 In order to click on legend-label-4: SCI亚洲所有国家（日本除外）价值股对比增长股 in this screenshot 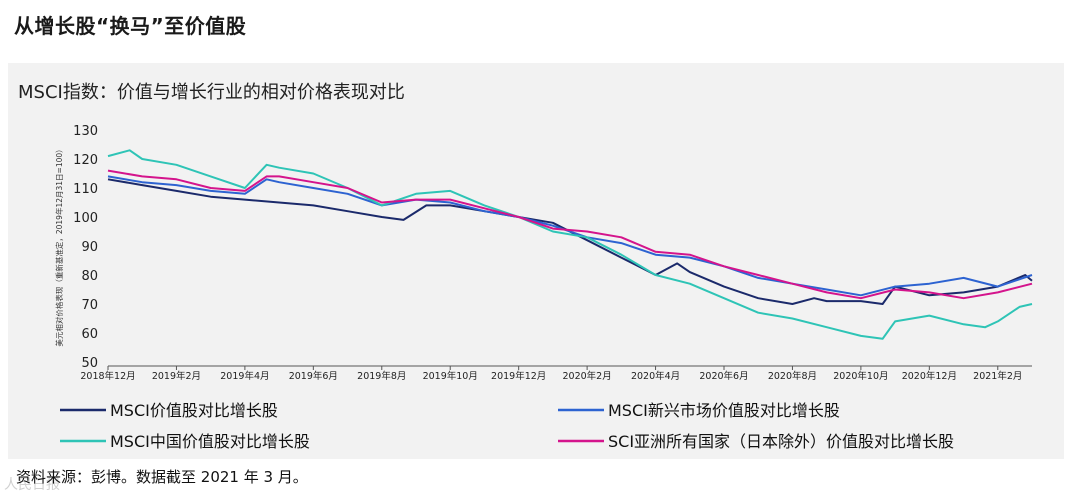, I will do `click(781, 441)`.